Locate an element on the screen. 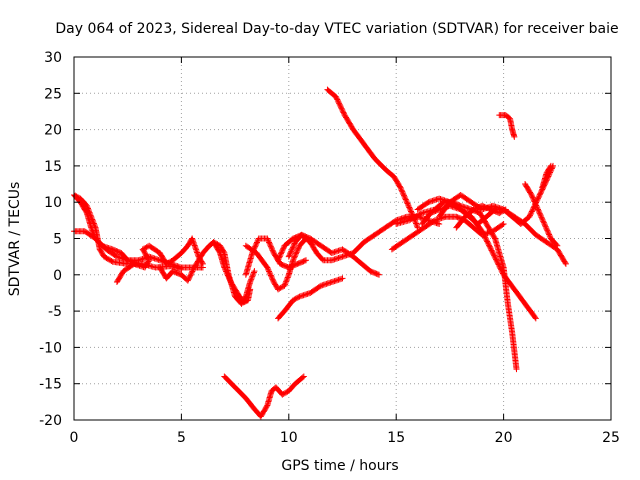 The image size is (640, 480). x-tick-label: 15 is located at coordinates (396, 438).